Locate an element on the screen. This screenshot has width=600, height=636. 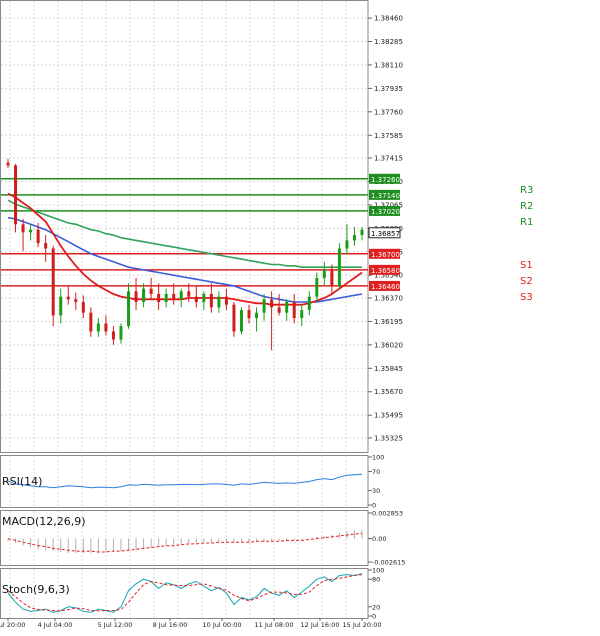
rsi-tick-label: 30 is located at coordinates (376, 491).